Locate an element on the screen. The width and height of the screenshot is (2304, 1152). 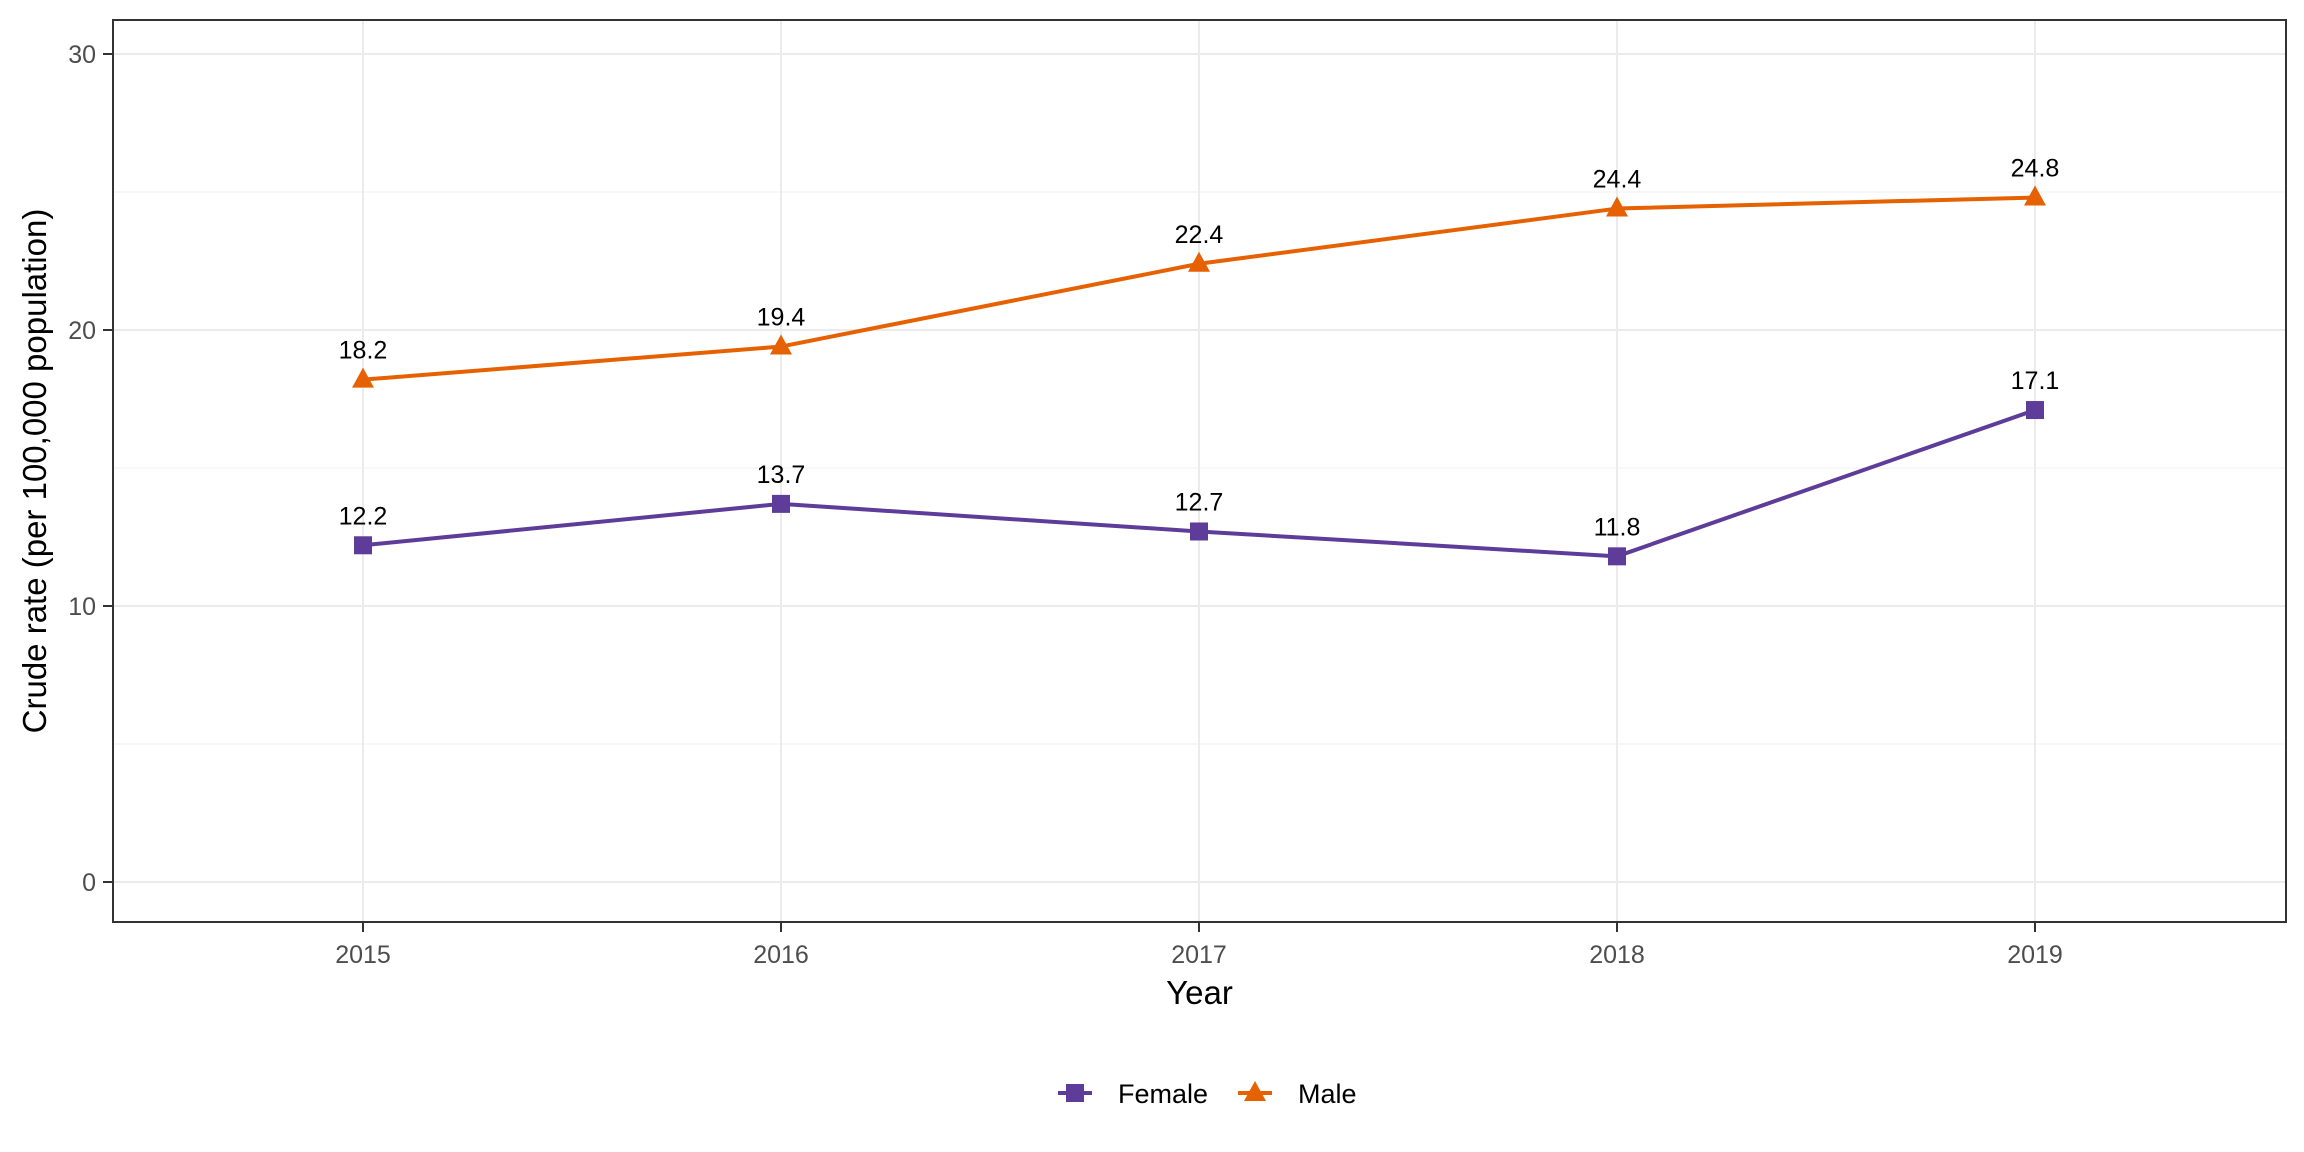
x-axis: 2015 2016 2017 2018 2019 is located at coordinates (1199, 945).